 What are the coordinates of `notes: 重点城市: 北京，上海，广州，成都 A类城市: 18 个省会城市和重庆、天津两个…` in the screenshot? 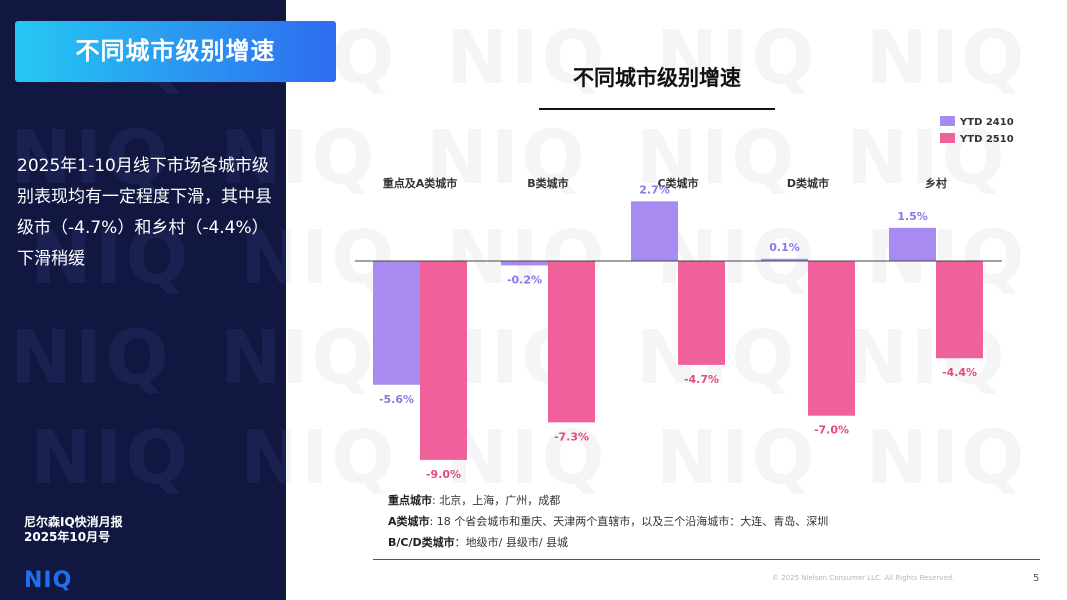 It's located at (608, 521).